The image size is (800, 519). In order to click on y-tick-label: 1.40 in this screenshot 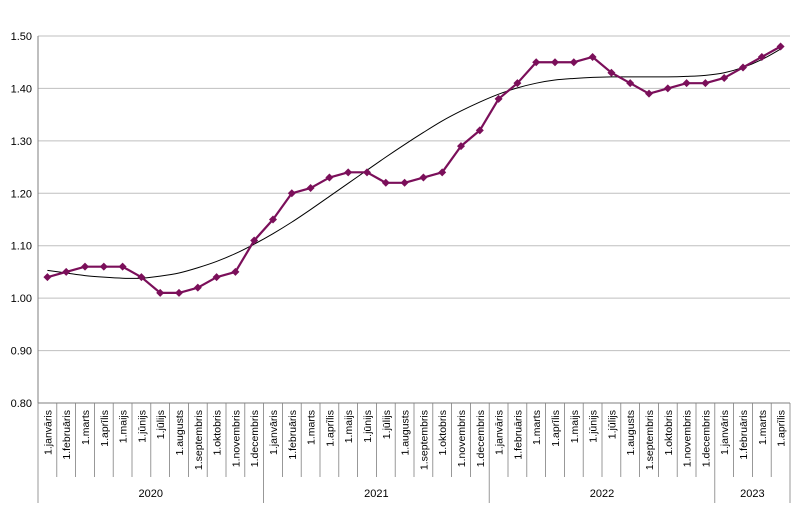, I will do `click(21, 89)`.